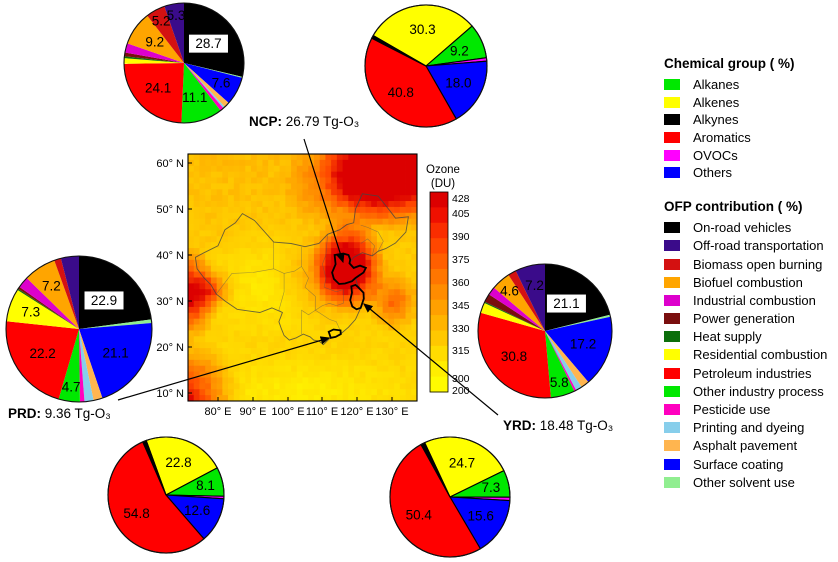 This screenshot has height=562, width=838. I want to click on colorbar-tick-label: 360, so click(461, 283).